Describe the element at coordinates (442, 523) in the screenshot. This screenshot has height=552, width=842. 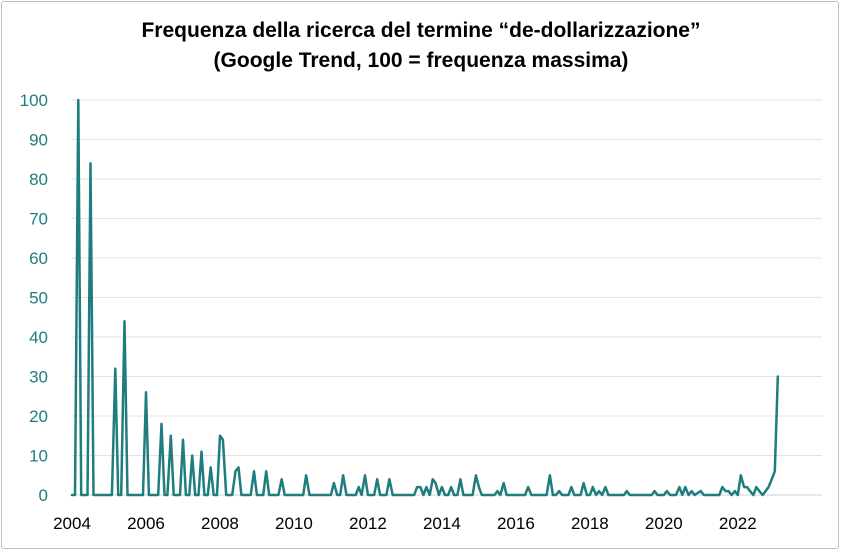
I see `x-tick-label-2014: 2014` at that location.